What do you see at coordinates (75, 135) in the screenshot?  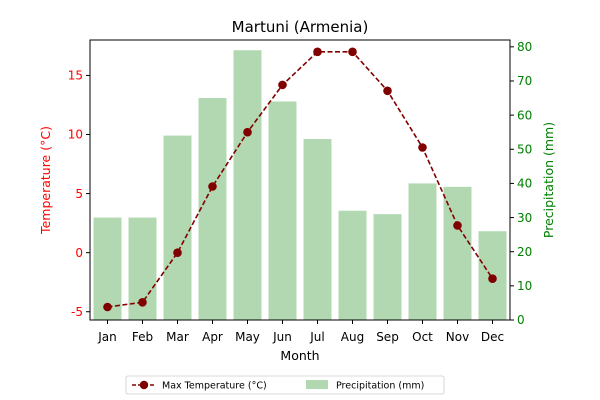 I see `y-left-tick-label: 10` at bounding box center [75, 135].